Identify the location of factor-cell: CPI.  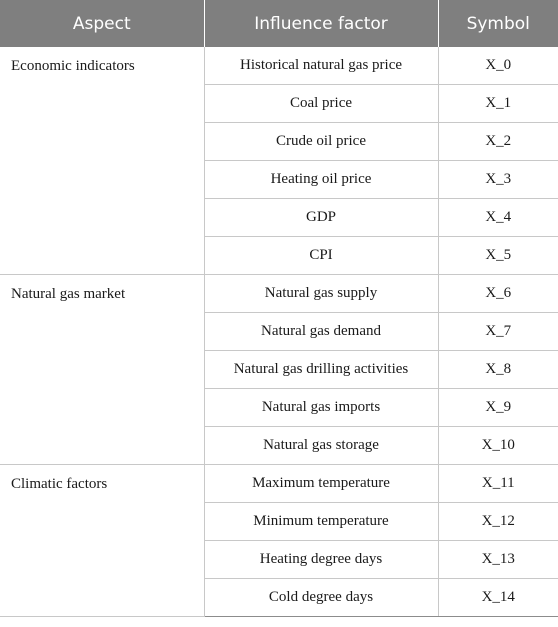
(320, 255).